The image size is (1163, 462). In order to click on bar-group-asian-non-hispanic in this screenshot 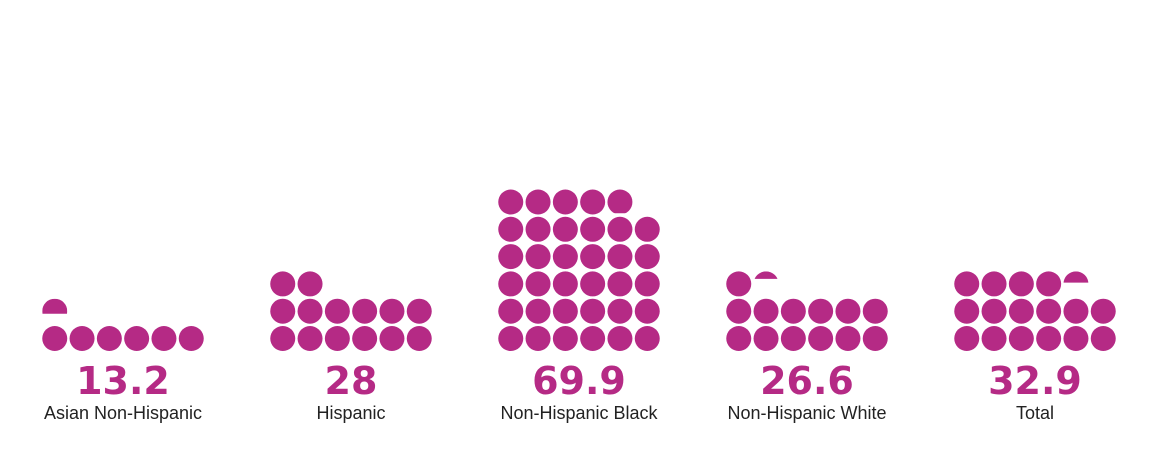, I will do `click(123, 324)`.